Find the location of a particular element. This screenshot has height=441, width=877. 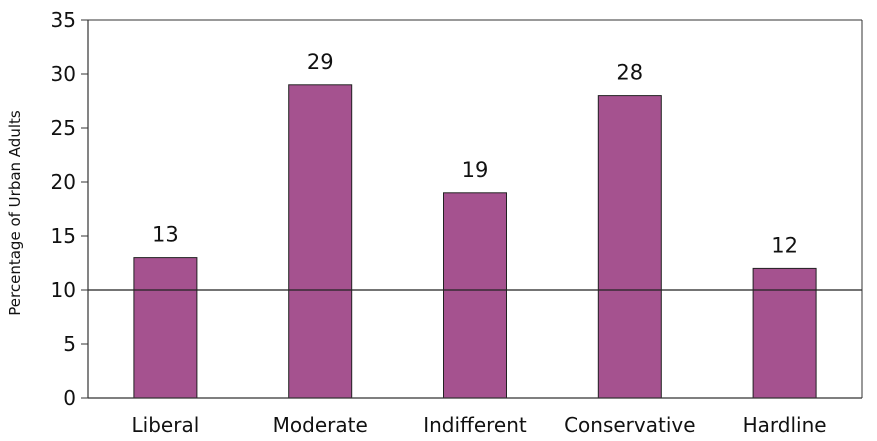

data-label: 29 is located at coordinates (320, 62).